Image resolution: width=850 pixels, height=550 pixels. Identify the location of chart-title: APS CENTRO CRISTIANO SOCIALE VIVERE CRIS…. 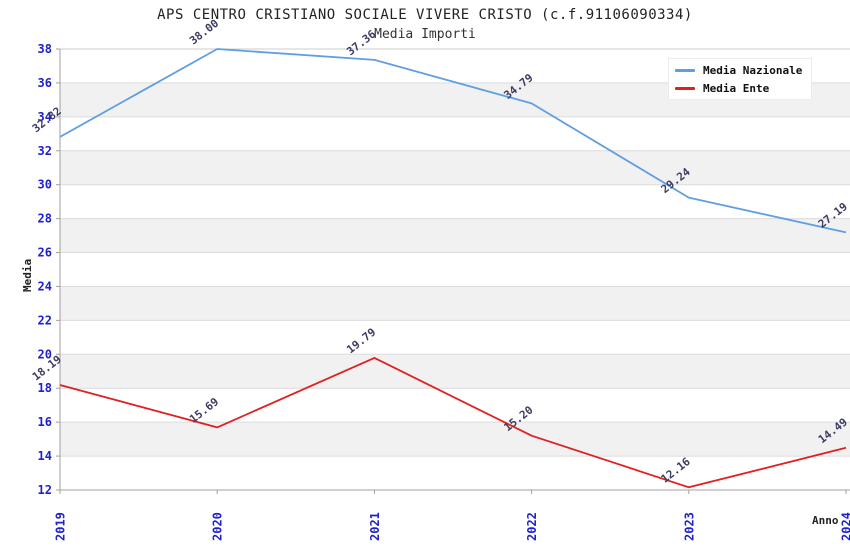
(425, 15).